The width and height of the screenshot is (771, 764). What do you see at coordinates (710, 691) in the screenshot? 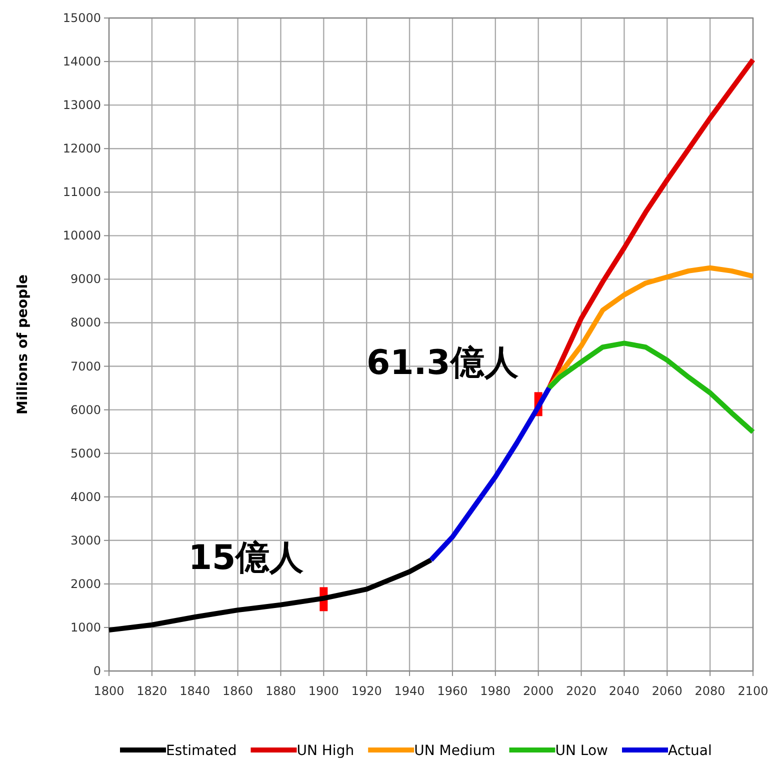
I see `x-tick-label: 2080` at bounding box center [710, 691].